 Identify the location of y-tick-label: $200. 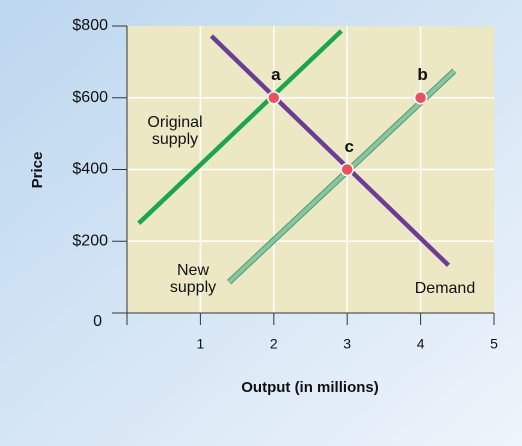
(90, 240).